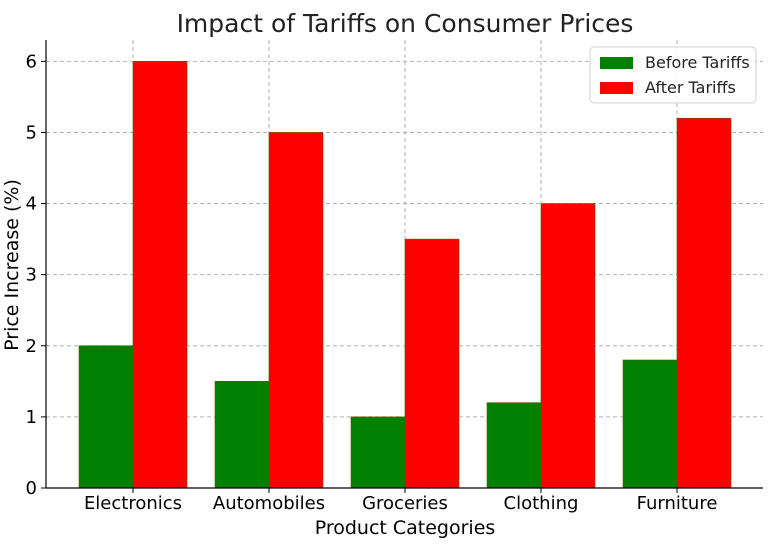 This screenshot has height=550, width=768. What do you see at coordinates (12, 265) in the screenshot?
I see `y-axis-label: Price Increase (%)` at bounding box center [12, 265].